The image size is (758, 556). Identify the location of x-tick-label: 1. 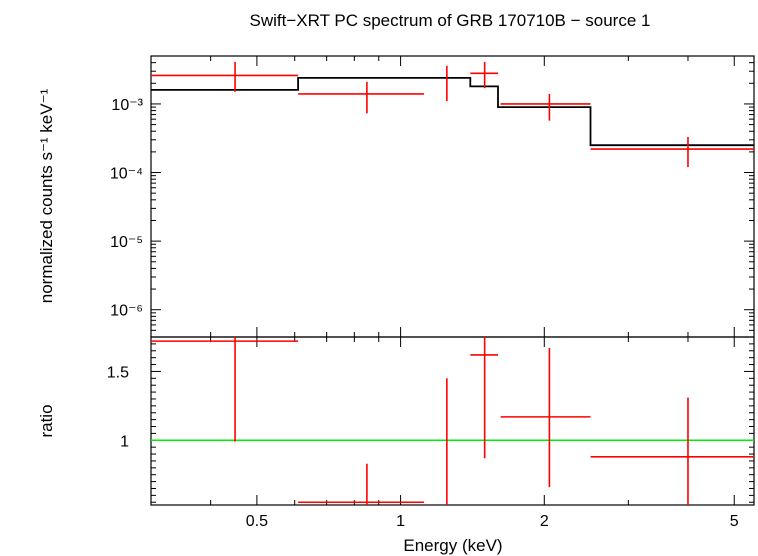
(400, 521).